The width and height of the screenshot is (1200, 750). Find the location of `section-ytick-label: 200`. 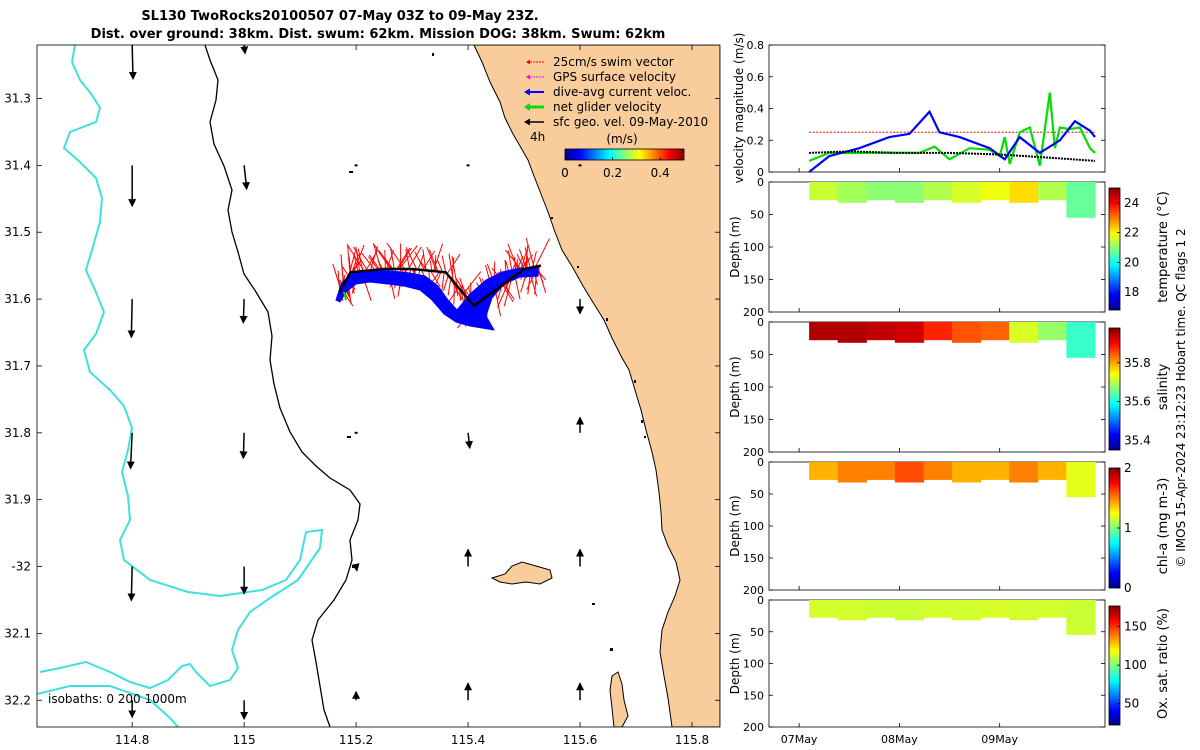

section-ytick-label: 200 is located at coordinates (753, 590).